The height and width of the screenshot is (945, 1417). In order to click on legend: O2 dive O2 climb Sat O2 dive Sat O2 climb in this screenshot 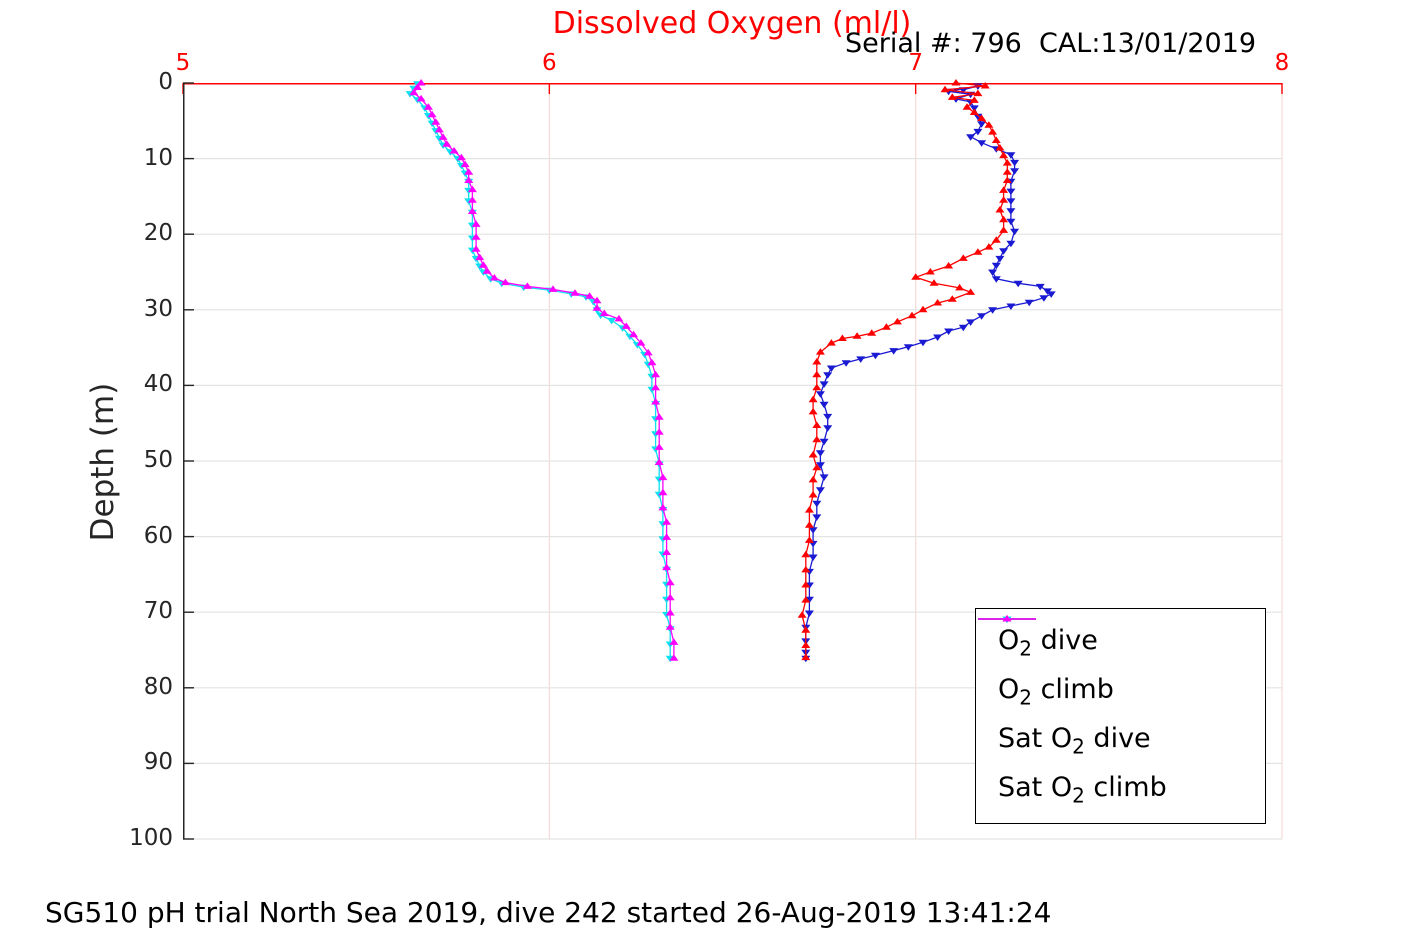, I will do `click(1120, 716)`.